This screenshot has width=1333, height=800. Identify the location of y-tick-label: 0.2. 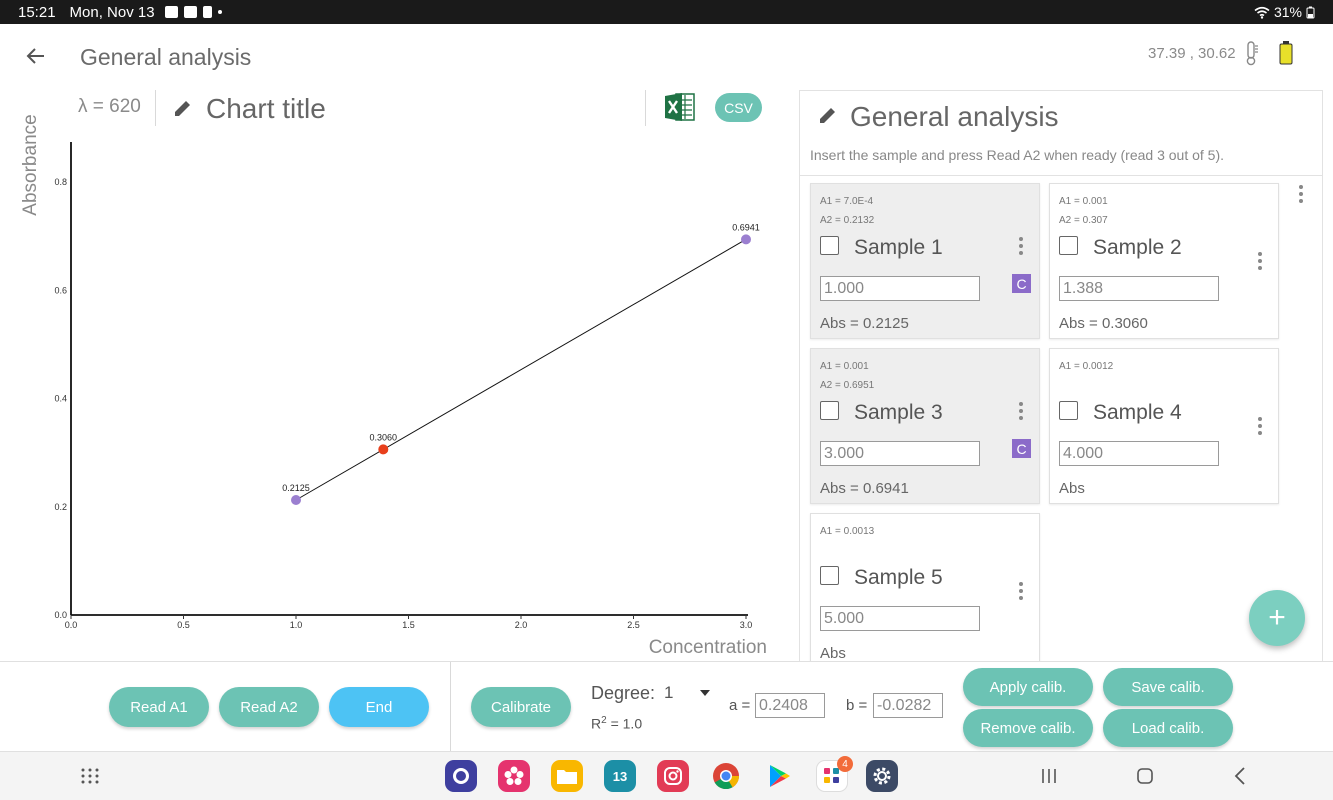
(60, 507).